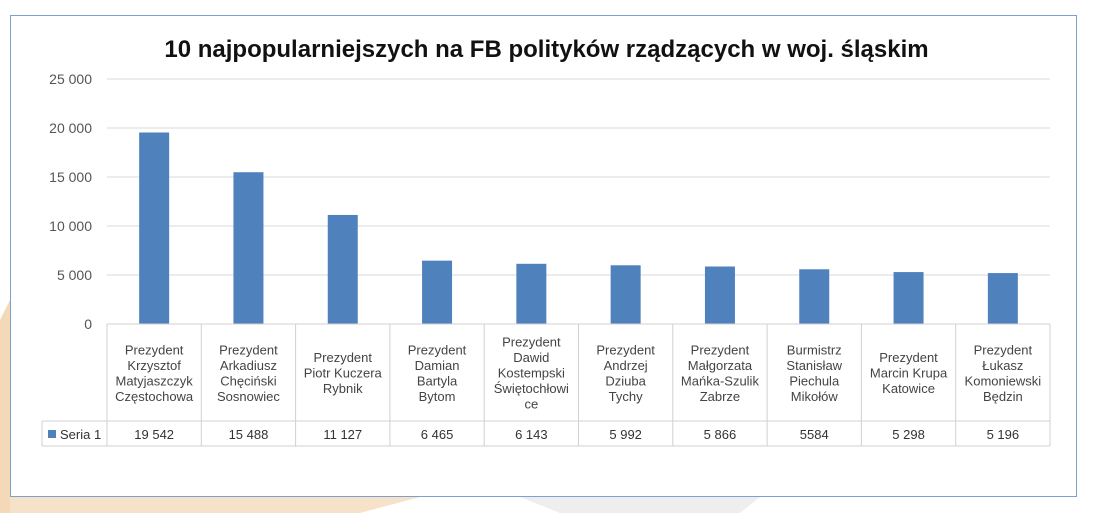 The width and height of the screenshot is (1093, 513). What do you see at coordinates (625, 434) in the screenshot?
I see `value-label: 5 992` at bounding box center [625, 434].